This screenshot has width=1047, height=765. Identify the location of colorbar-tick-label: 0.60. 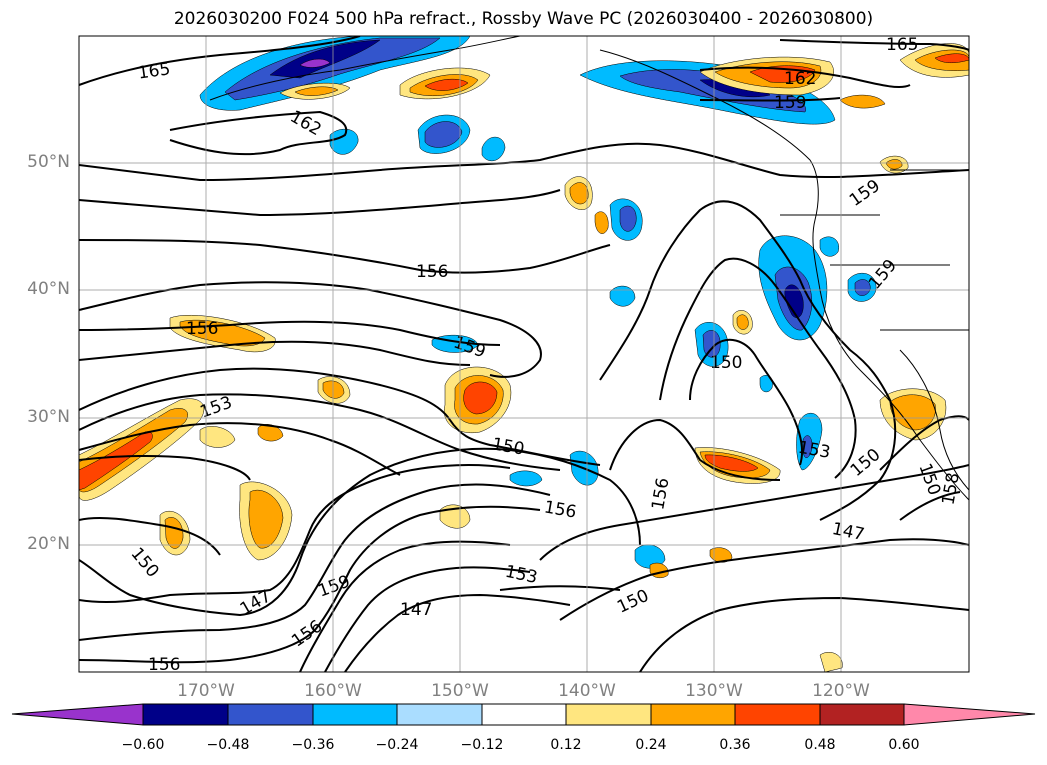
(904, 745).